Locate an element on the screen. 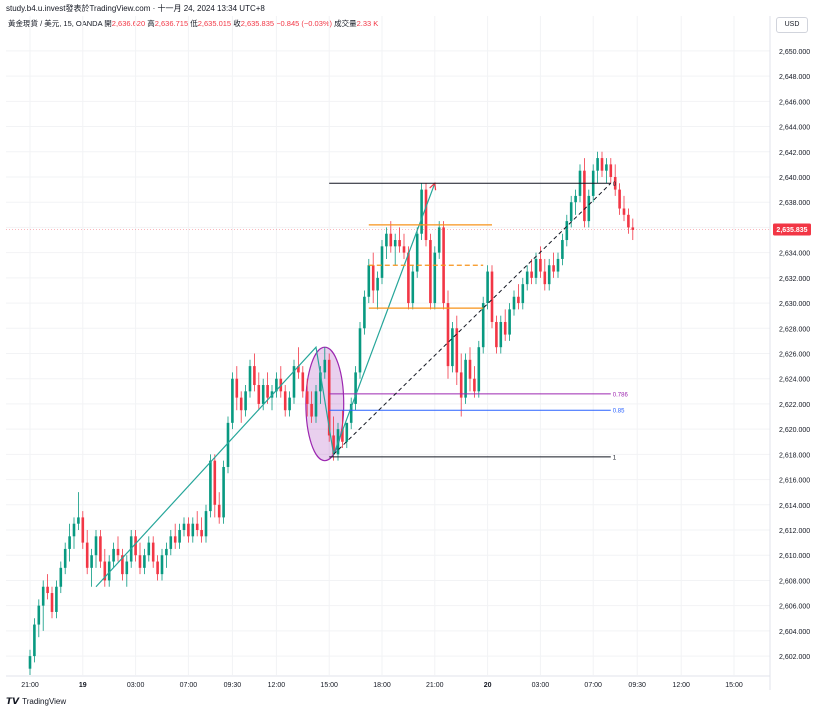 The height and width of the screenshot is (711, 820). currency-button: USD is located at coordinates (792, 25).